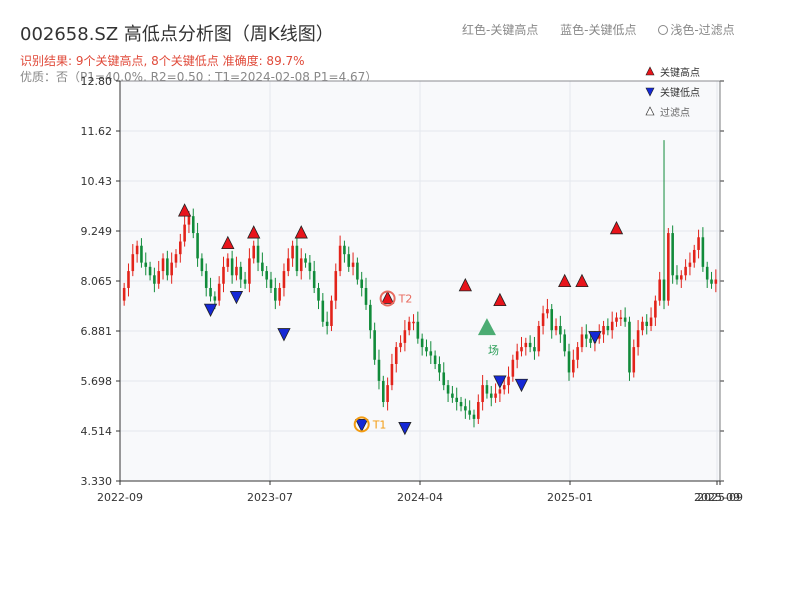  I want to click on special-marker, so click(486, 327).